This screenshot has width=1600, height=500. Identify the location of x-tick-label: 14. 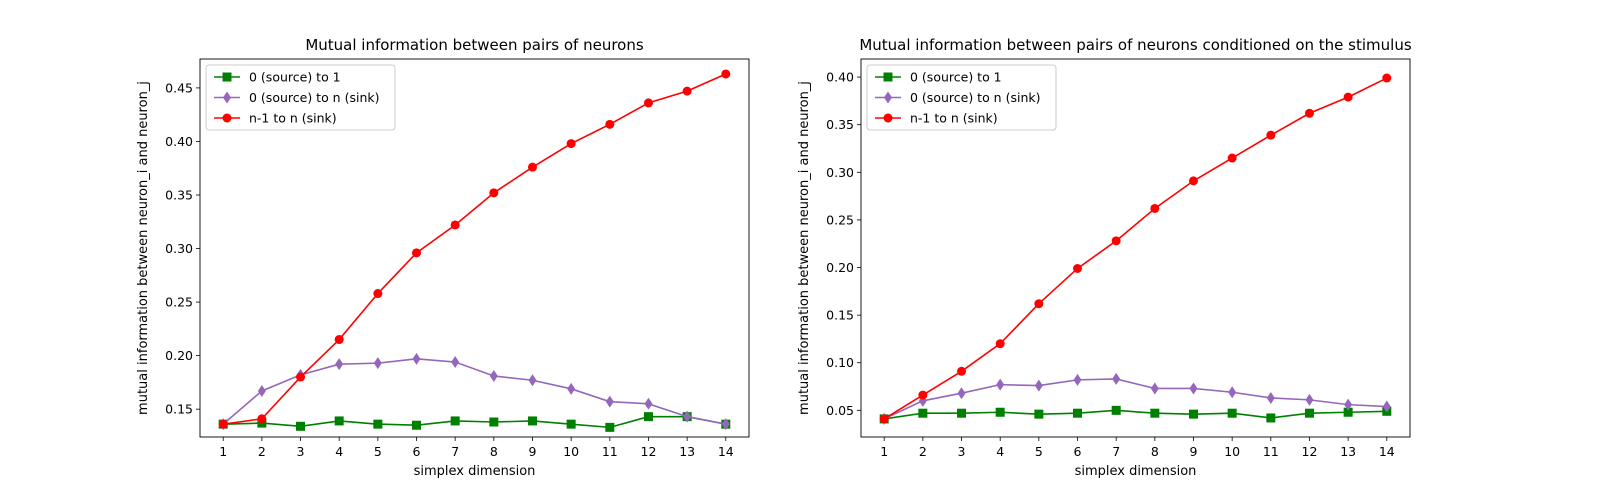
(1387, 451).